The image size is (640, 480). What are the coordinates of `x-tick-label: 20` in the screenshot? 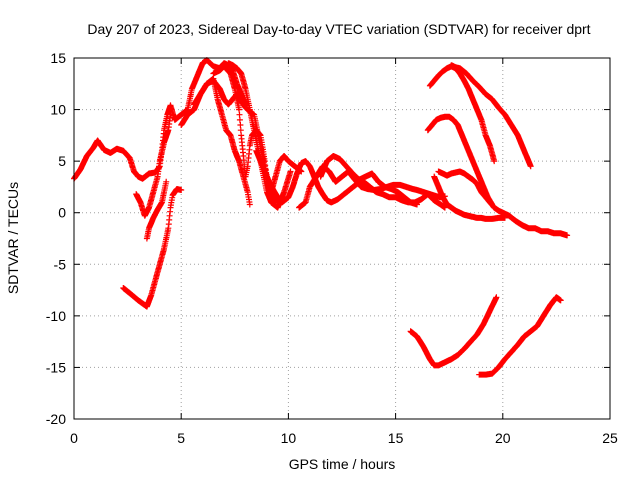 It's located at (503, 438).